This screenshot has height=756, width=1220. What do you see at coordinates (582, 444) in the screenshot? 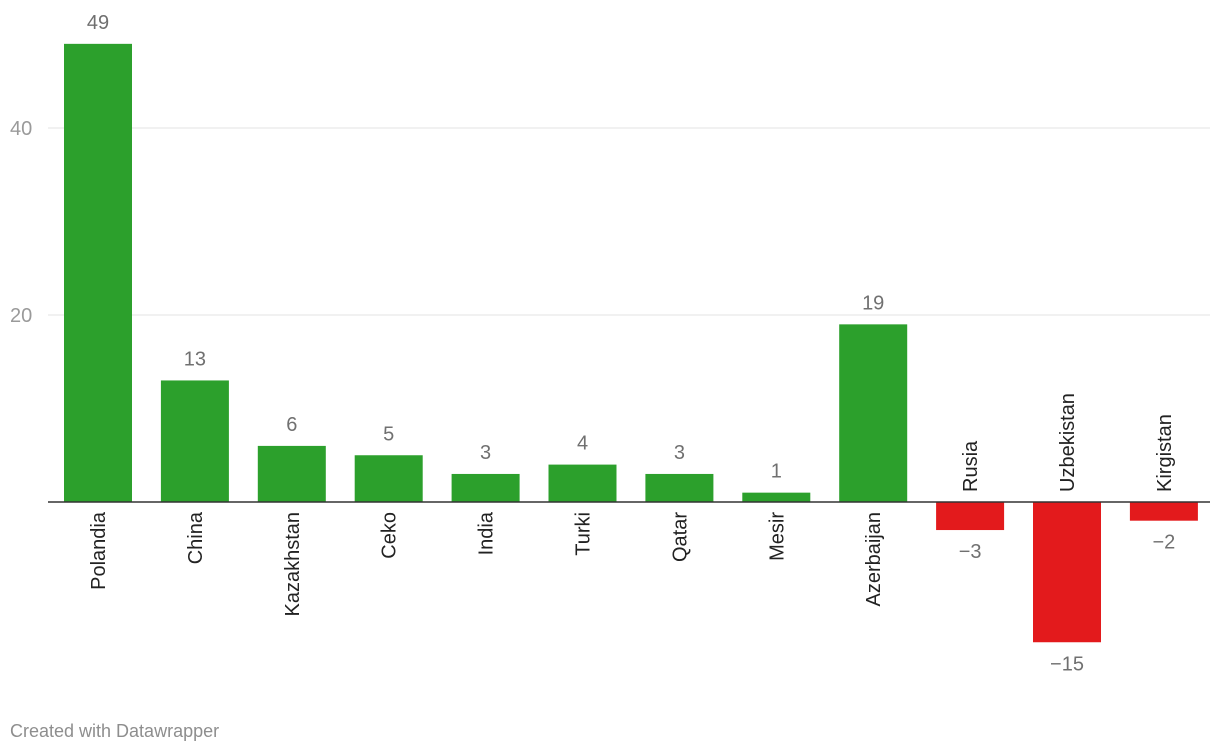
I see `value-label: 4` at bounding box center [582, 444].